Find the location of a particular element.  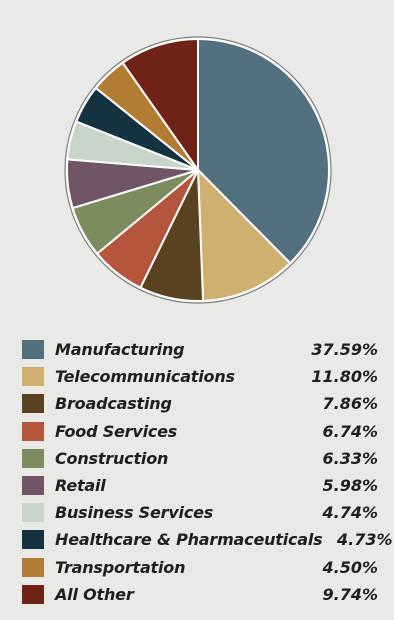

legend-item: Food Services 6.74% is located at coordinates (200, 431).